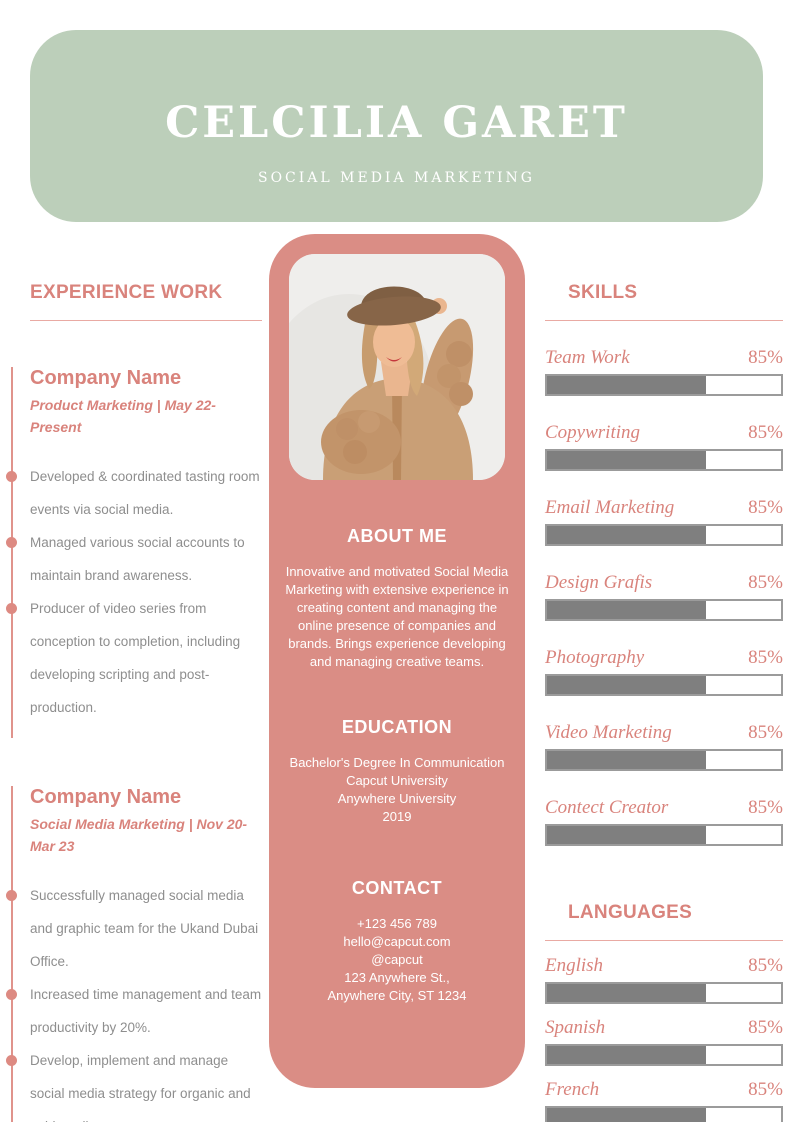  I want to click on about-heading: ABOUT ME, so click(397, 536).